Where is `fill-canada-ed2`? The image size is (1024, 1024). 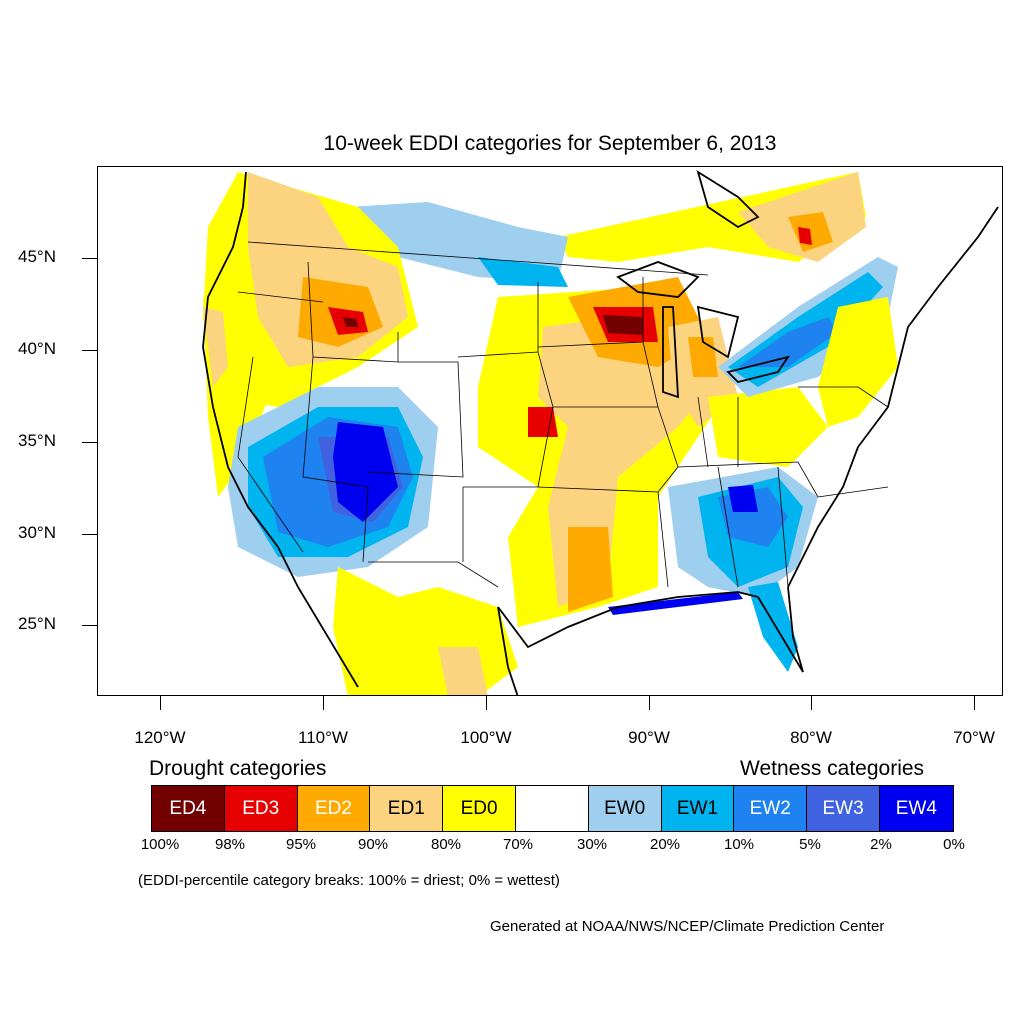
fill-canada-ed2 is located at coordinates (810, 232).